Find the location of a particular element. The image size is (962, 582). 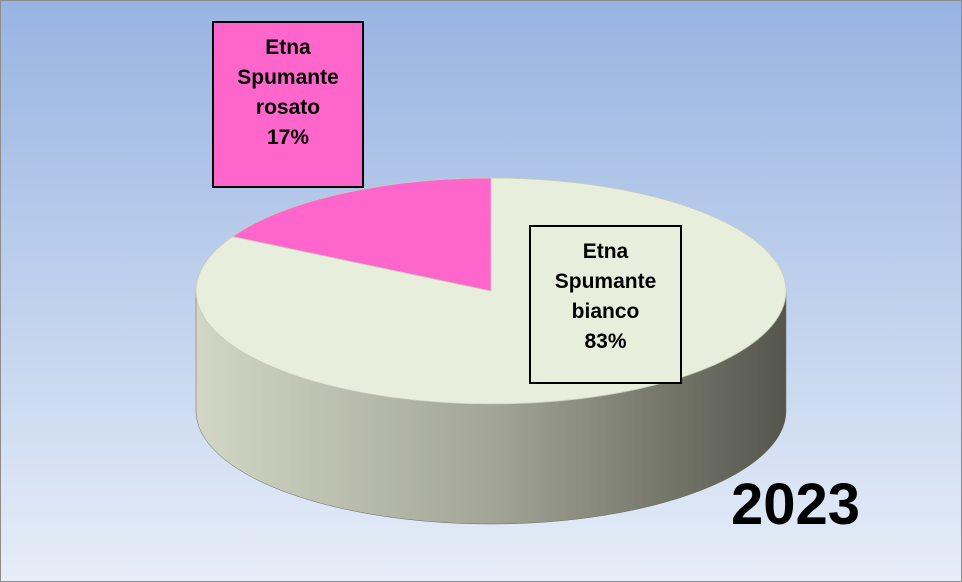

slice-value: 83% is located at coordinates (605, 341).